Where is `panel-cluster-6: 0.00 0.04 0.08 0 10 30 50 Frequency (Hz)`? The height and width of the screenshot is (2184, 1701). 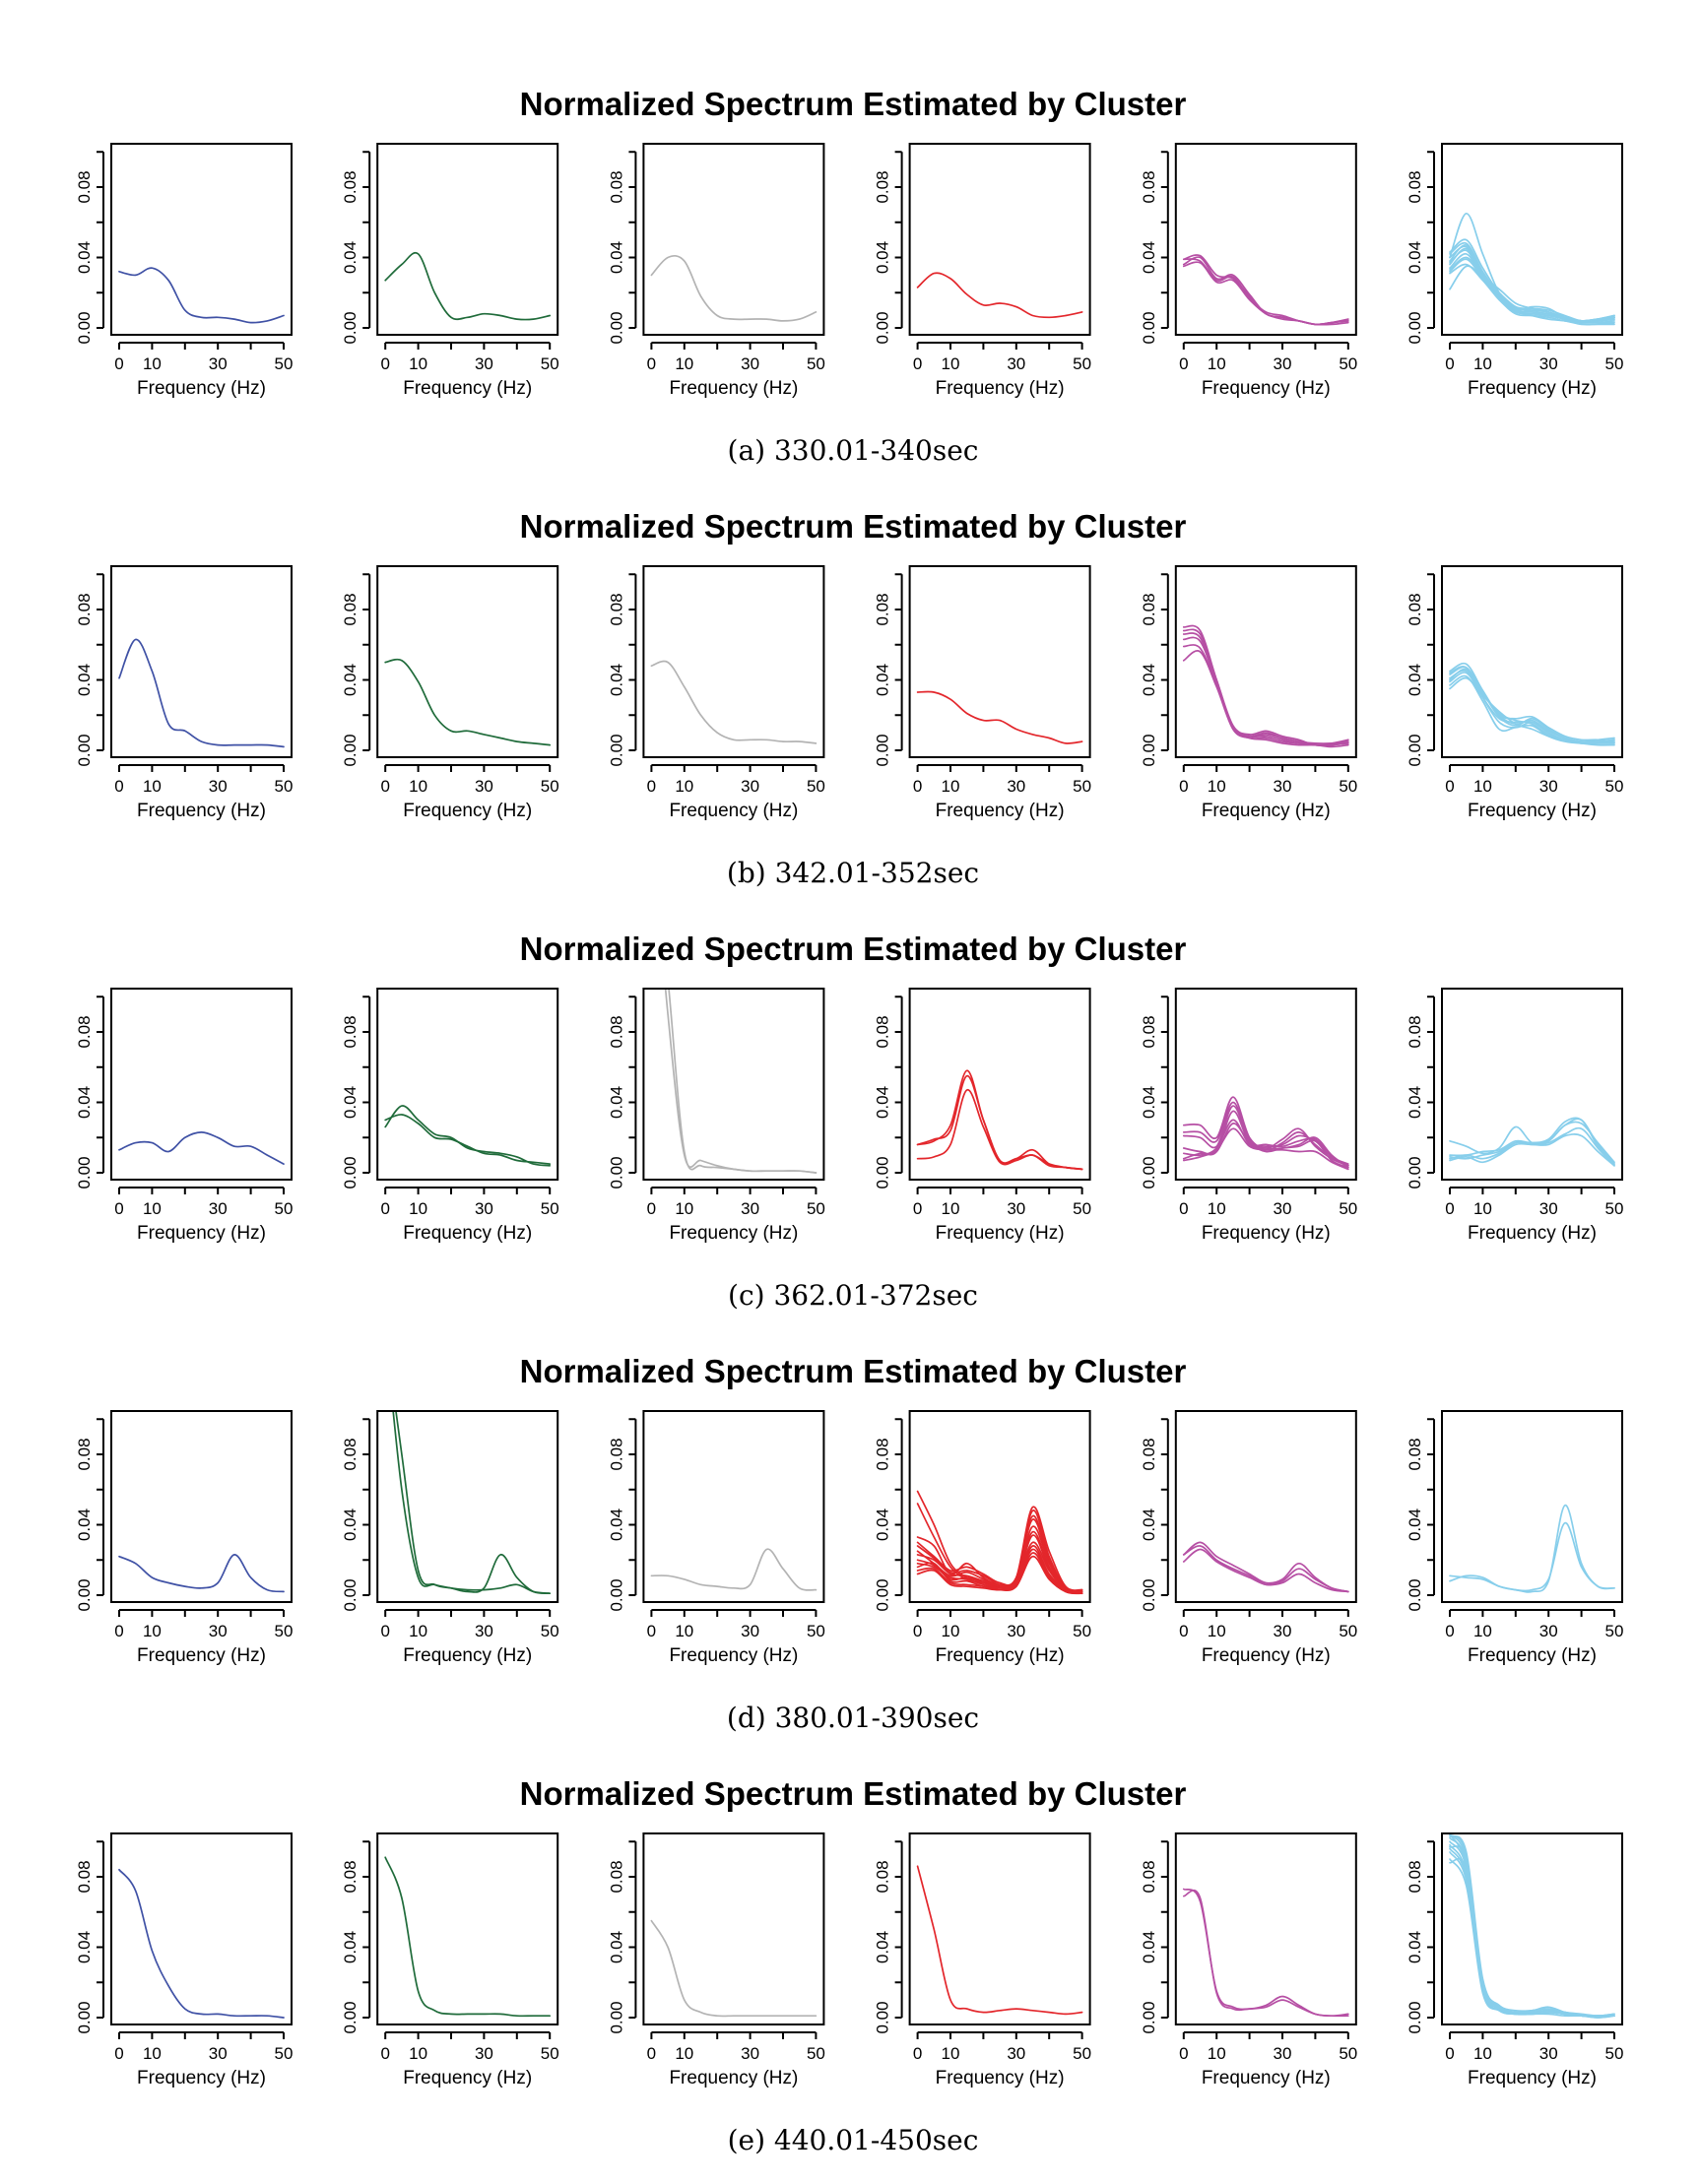 panel-cluster-6: 0.00 0.04 0.08 0 10 30 50 Frequency (Hz) is located at coordinates (1514, 1960).